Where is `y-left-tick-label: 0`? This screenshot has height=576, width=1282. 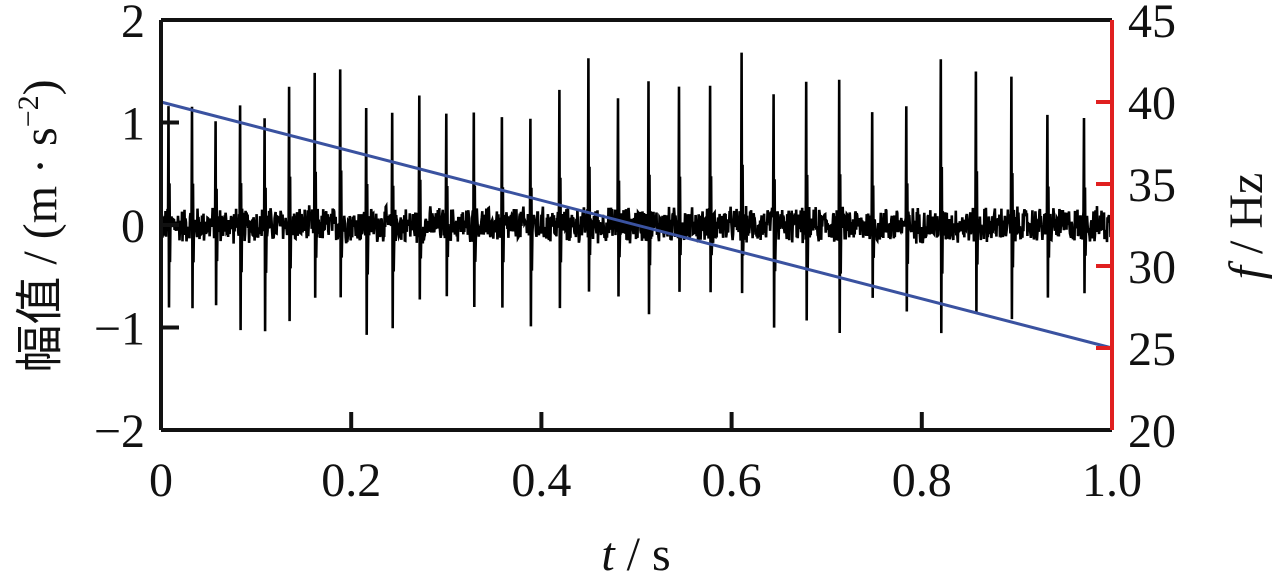 y-left-tick-label: 0 is located at coordinates (133, 226).